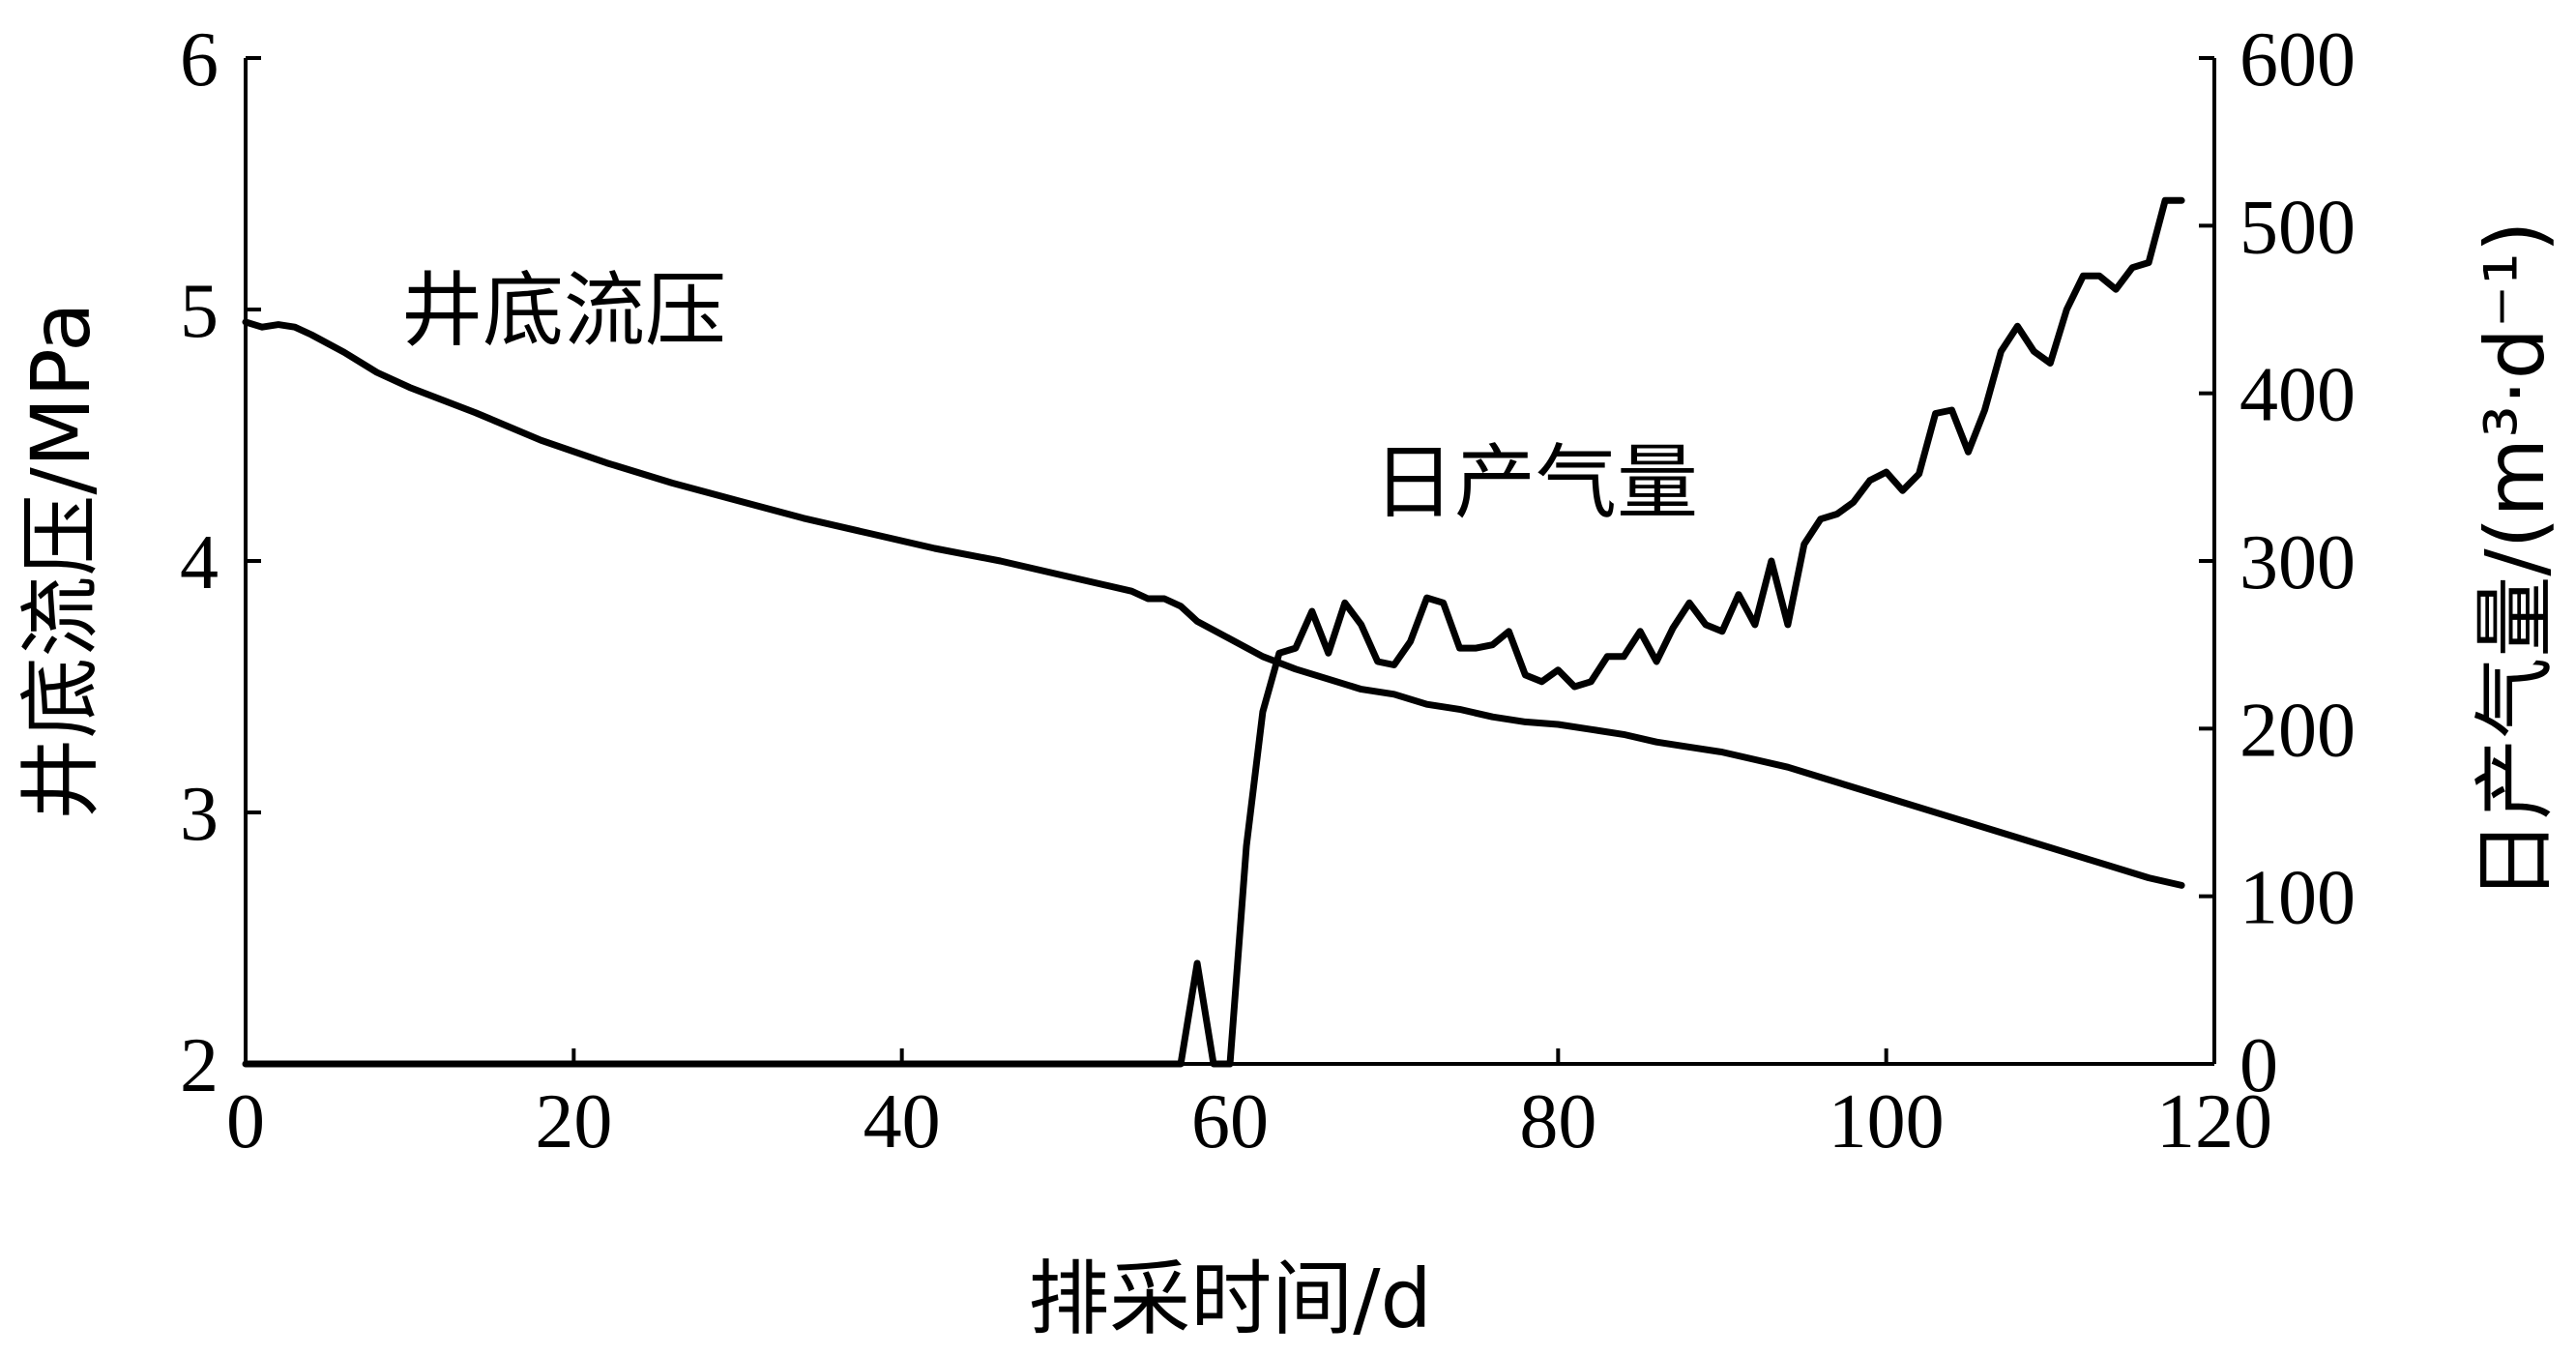  I want to click on left-y-tick-label: 4, so click(199, 563).